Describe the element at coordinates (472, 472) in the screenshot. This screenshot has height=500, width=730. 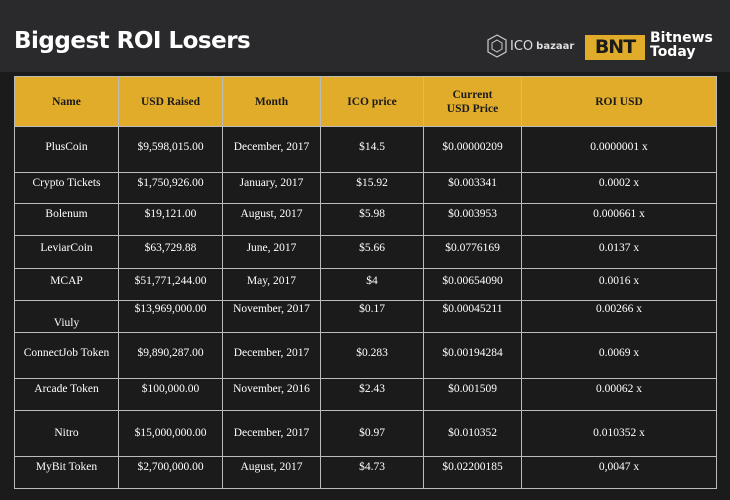
I see `cell-current-usd-price: $0.02200185` at that location.